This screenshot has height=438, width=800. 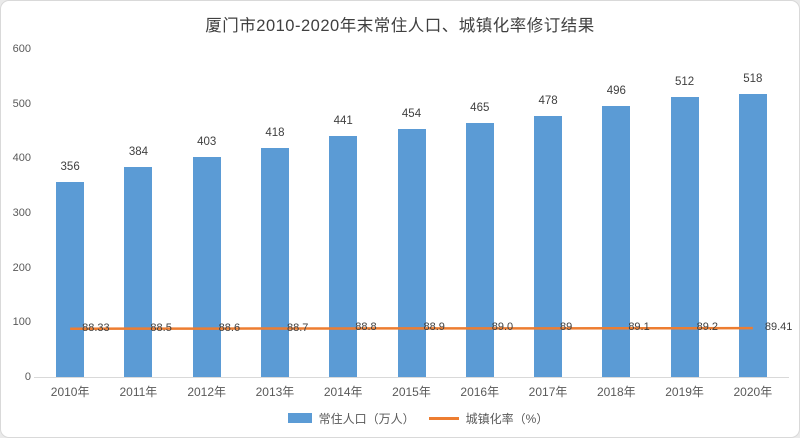 What do you see at coordinates (343, 392) in the screenshot?
I see `x-axis-label: 2014年` at bounding box center [343, 392].